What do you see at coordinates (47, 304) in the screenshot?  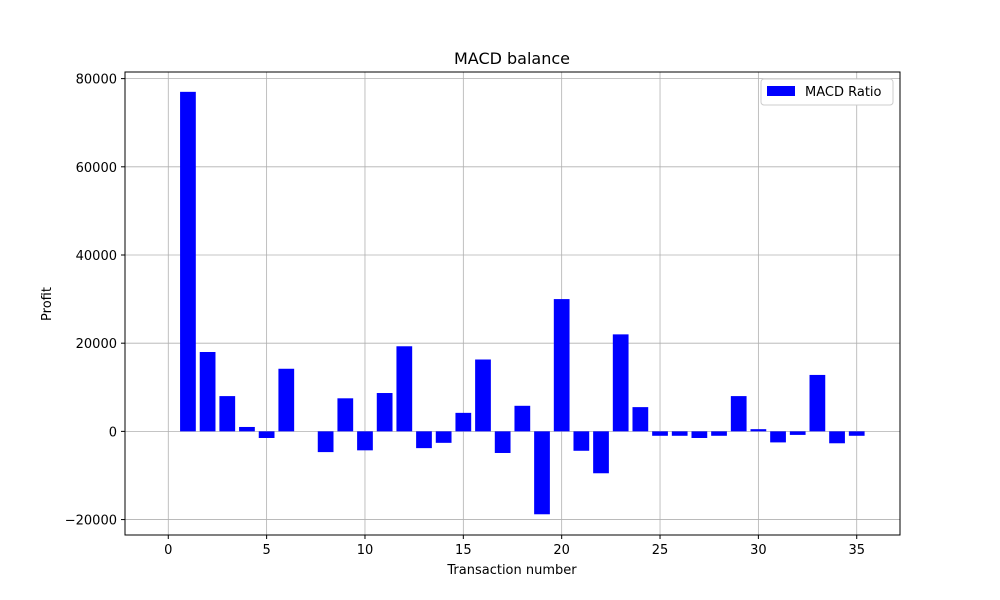 I see `y-axis-label: Profit` at bounding box center [47, 304].